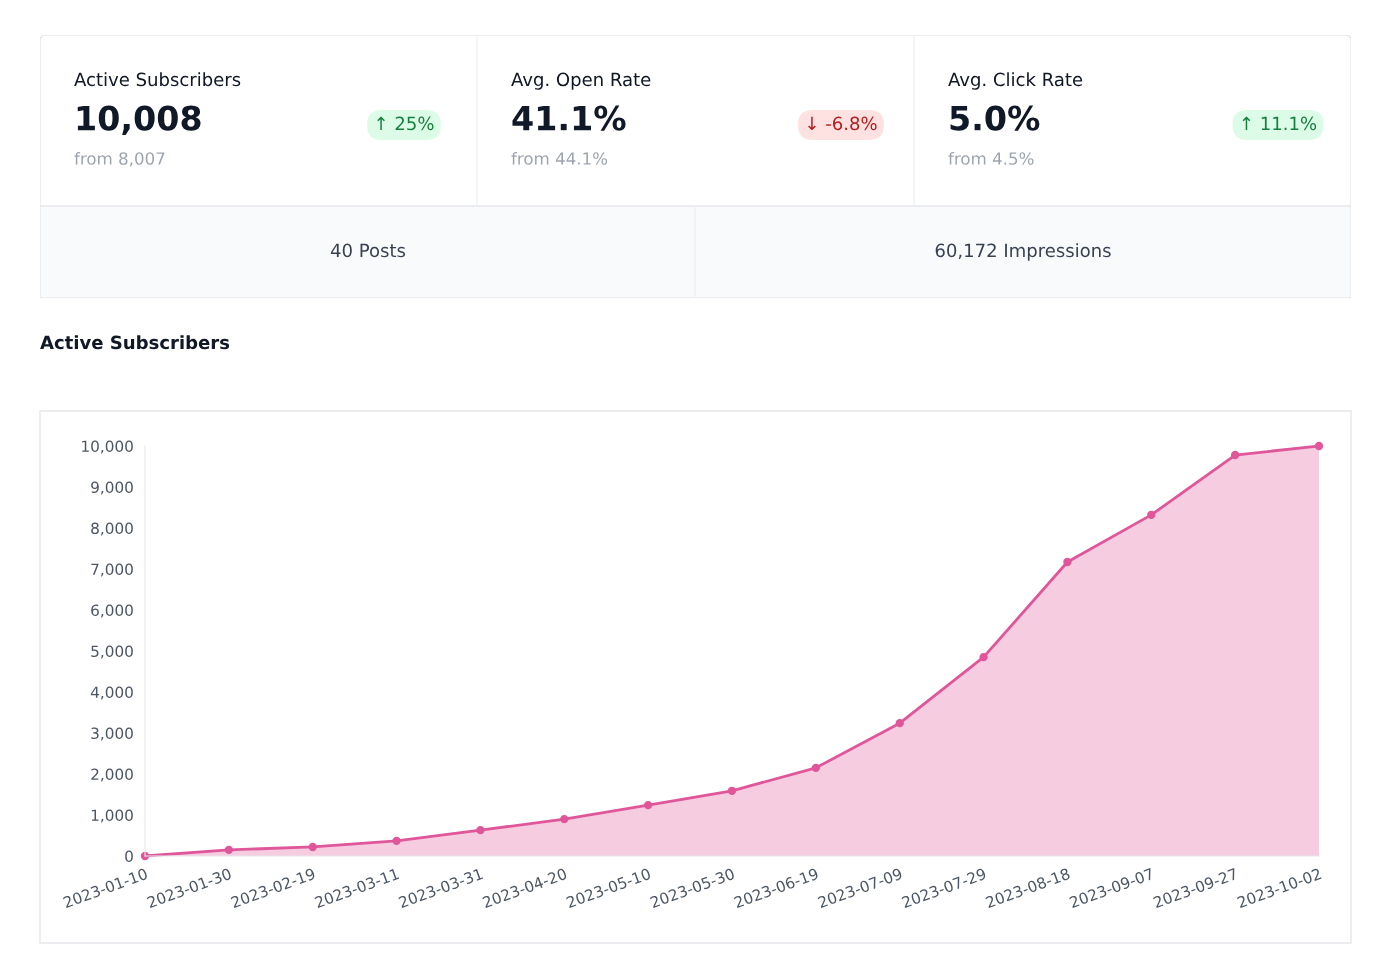  What do you see at coordinates (581, 81) in the screenshot?
I see `text: Avg. Open Rate` at bounding box center [581, 81].